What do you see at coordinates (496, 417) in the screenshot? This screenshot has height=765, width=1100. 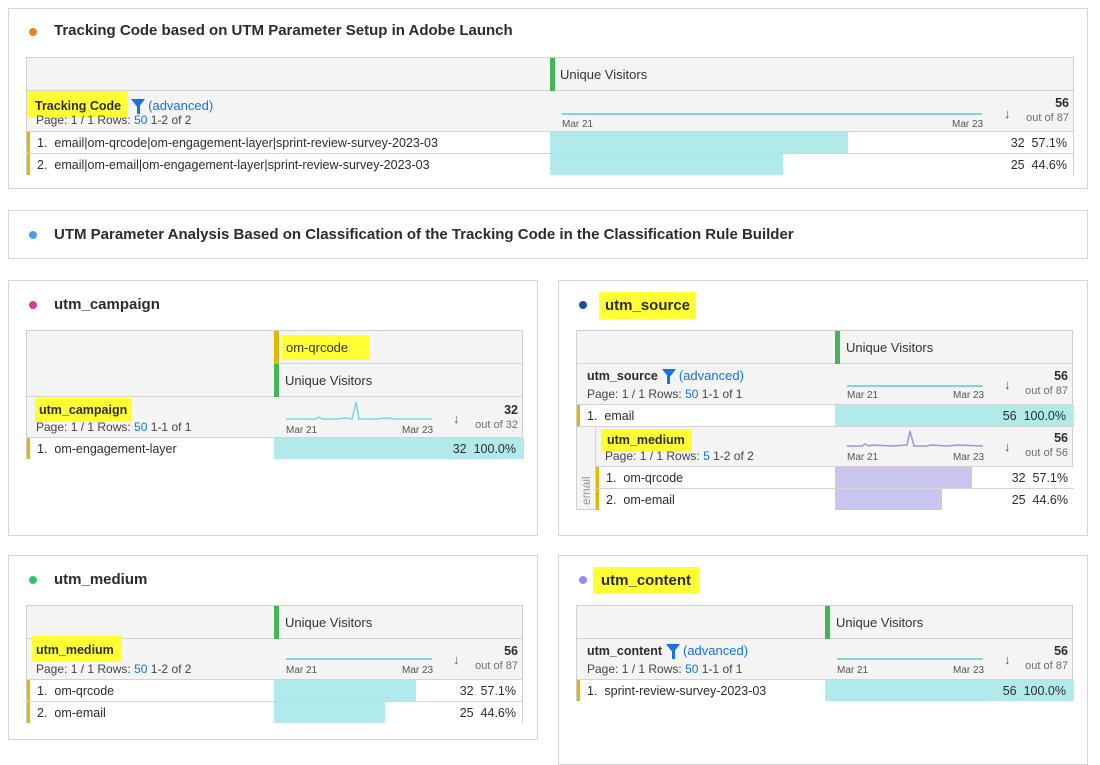 I see `column-total: 32 out of 32` at bounding box center [496, 417].